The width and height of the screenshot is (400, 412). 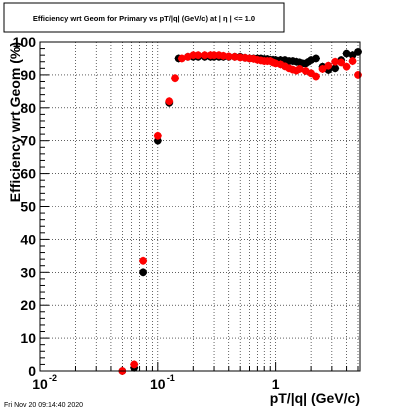 What do you see at coordinates (28, 75) in the screenshot?
I see `y-tick-label: 90` at bounding box center [28, 75].